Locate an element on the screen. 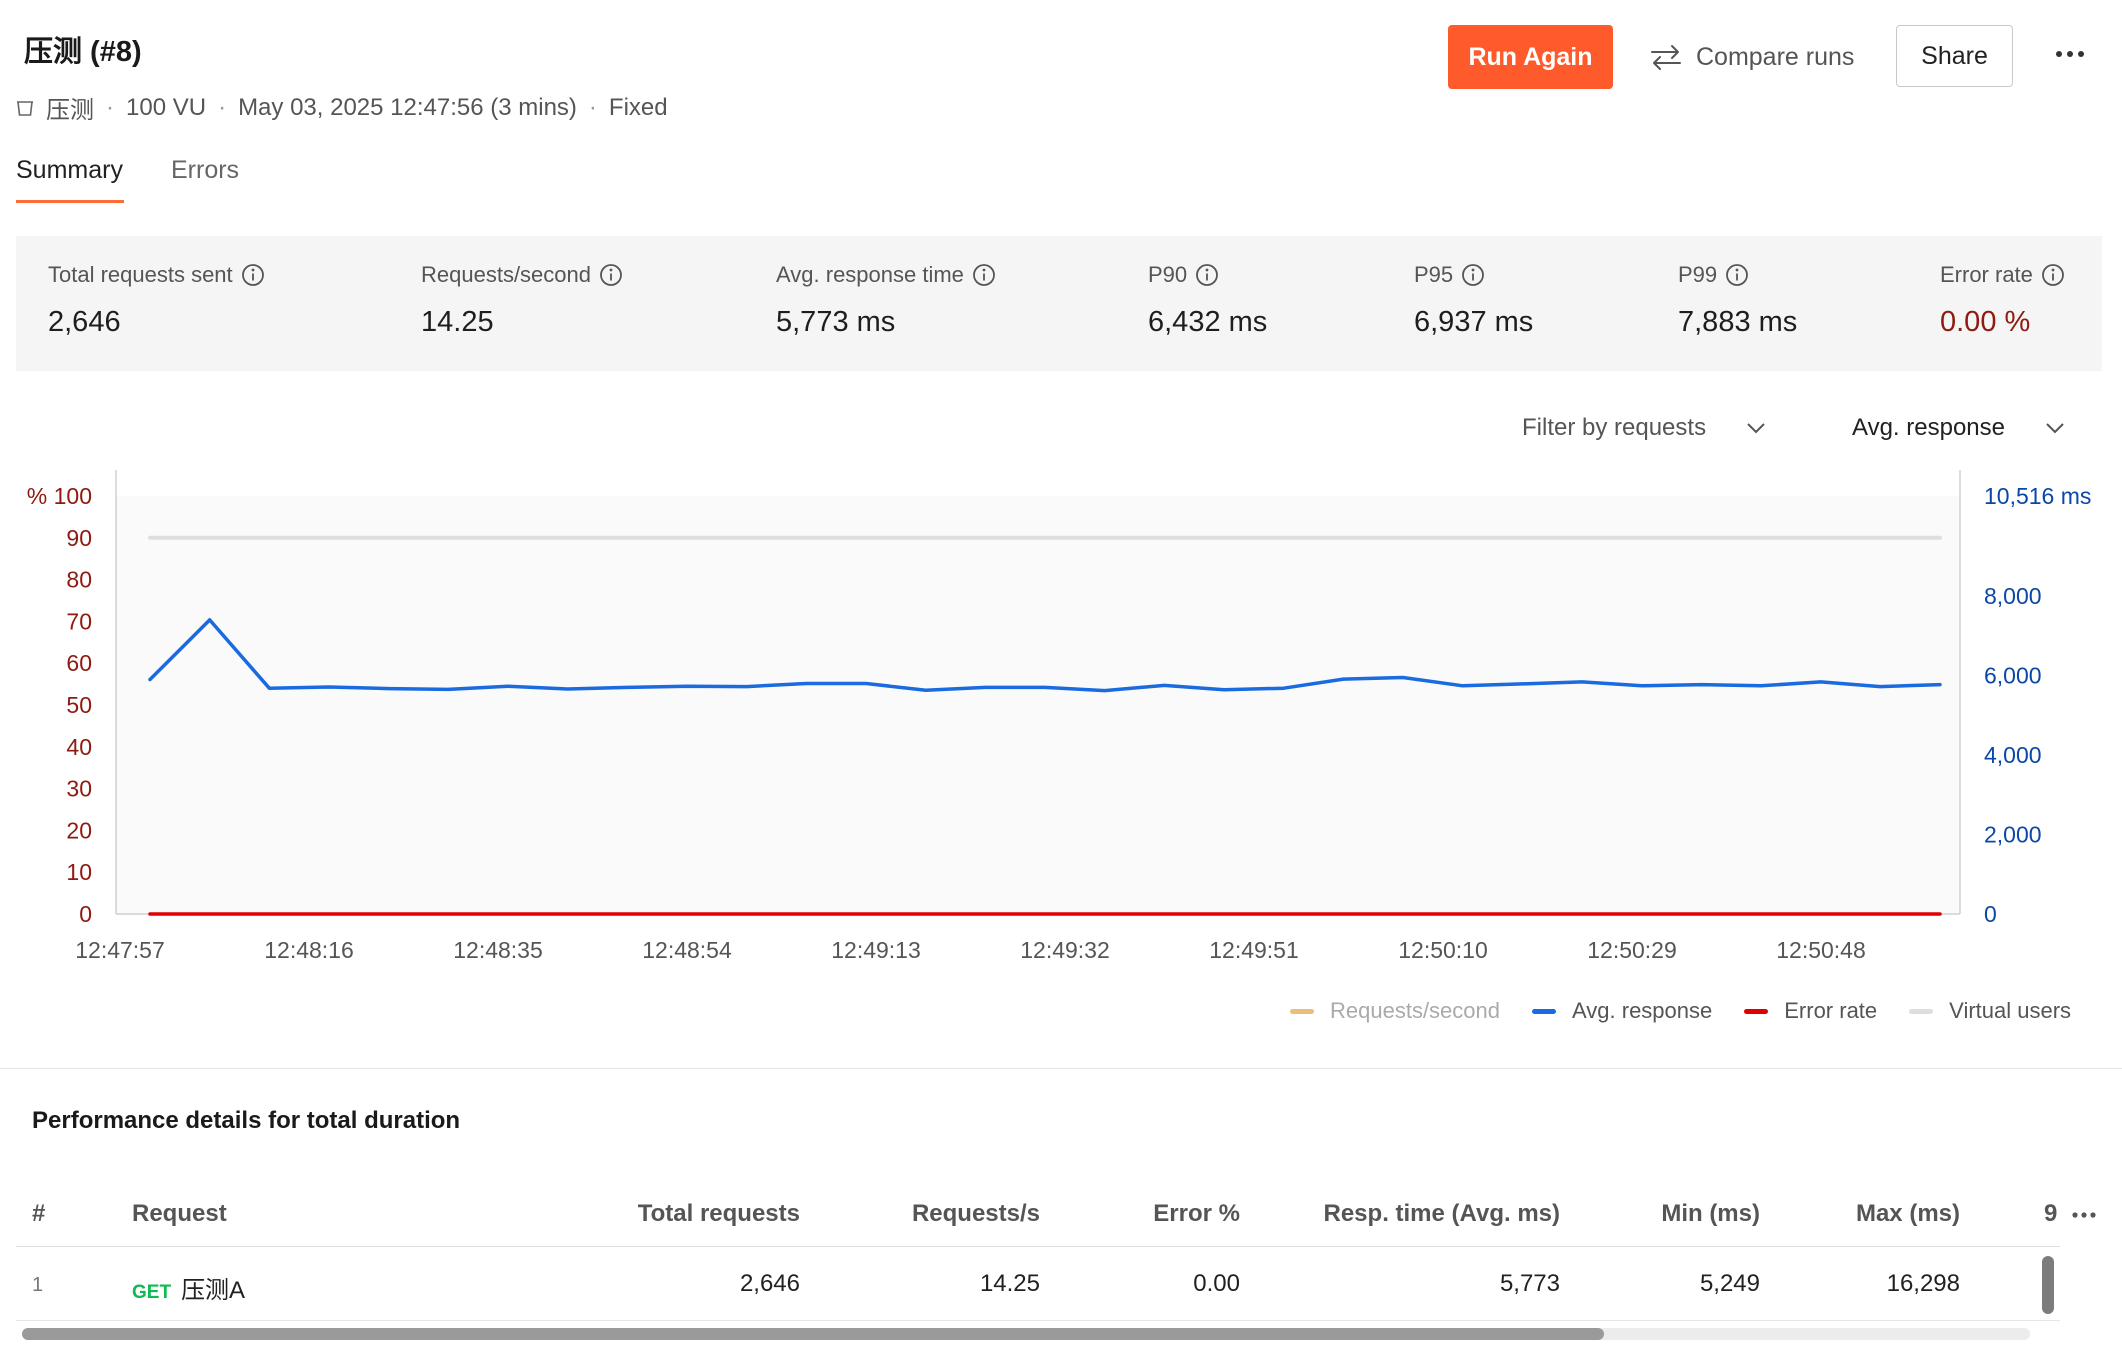  stat-value: 0.00 % is located at coordinates (1985, 322).